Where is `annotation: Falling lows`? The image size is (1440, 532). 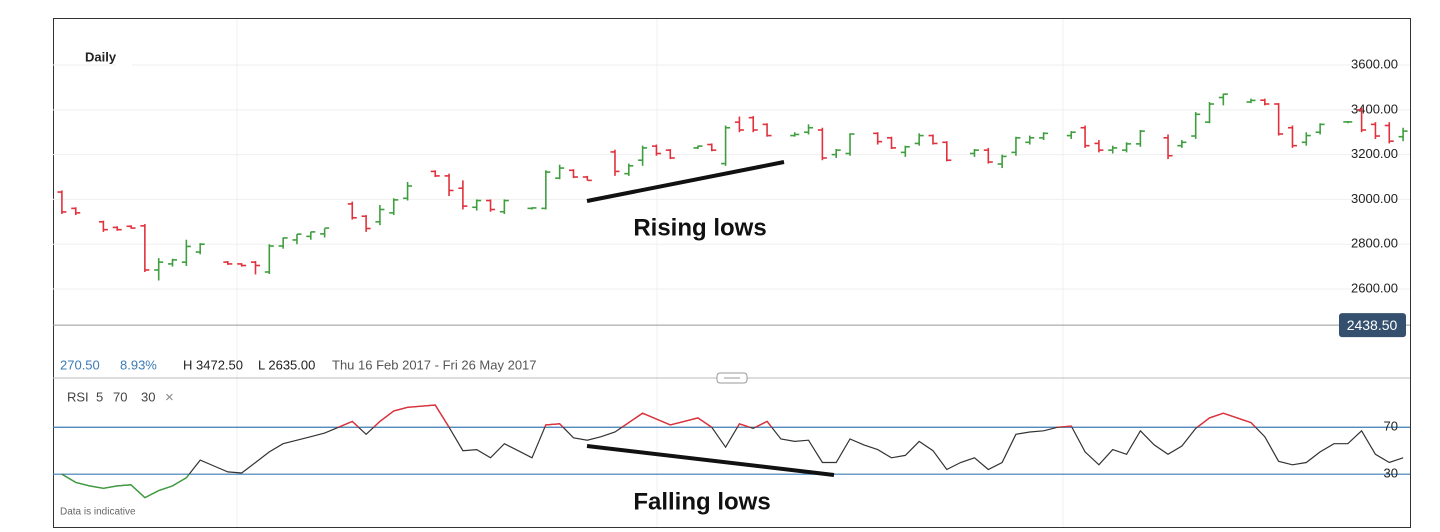 annotation: Falling lows is located at coordinates (701, 501).